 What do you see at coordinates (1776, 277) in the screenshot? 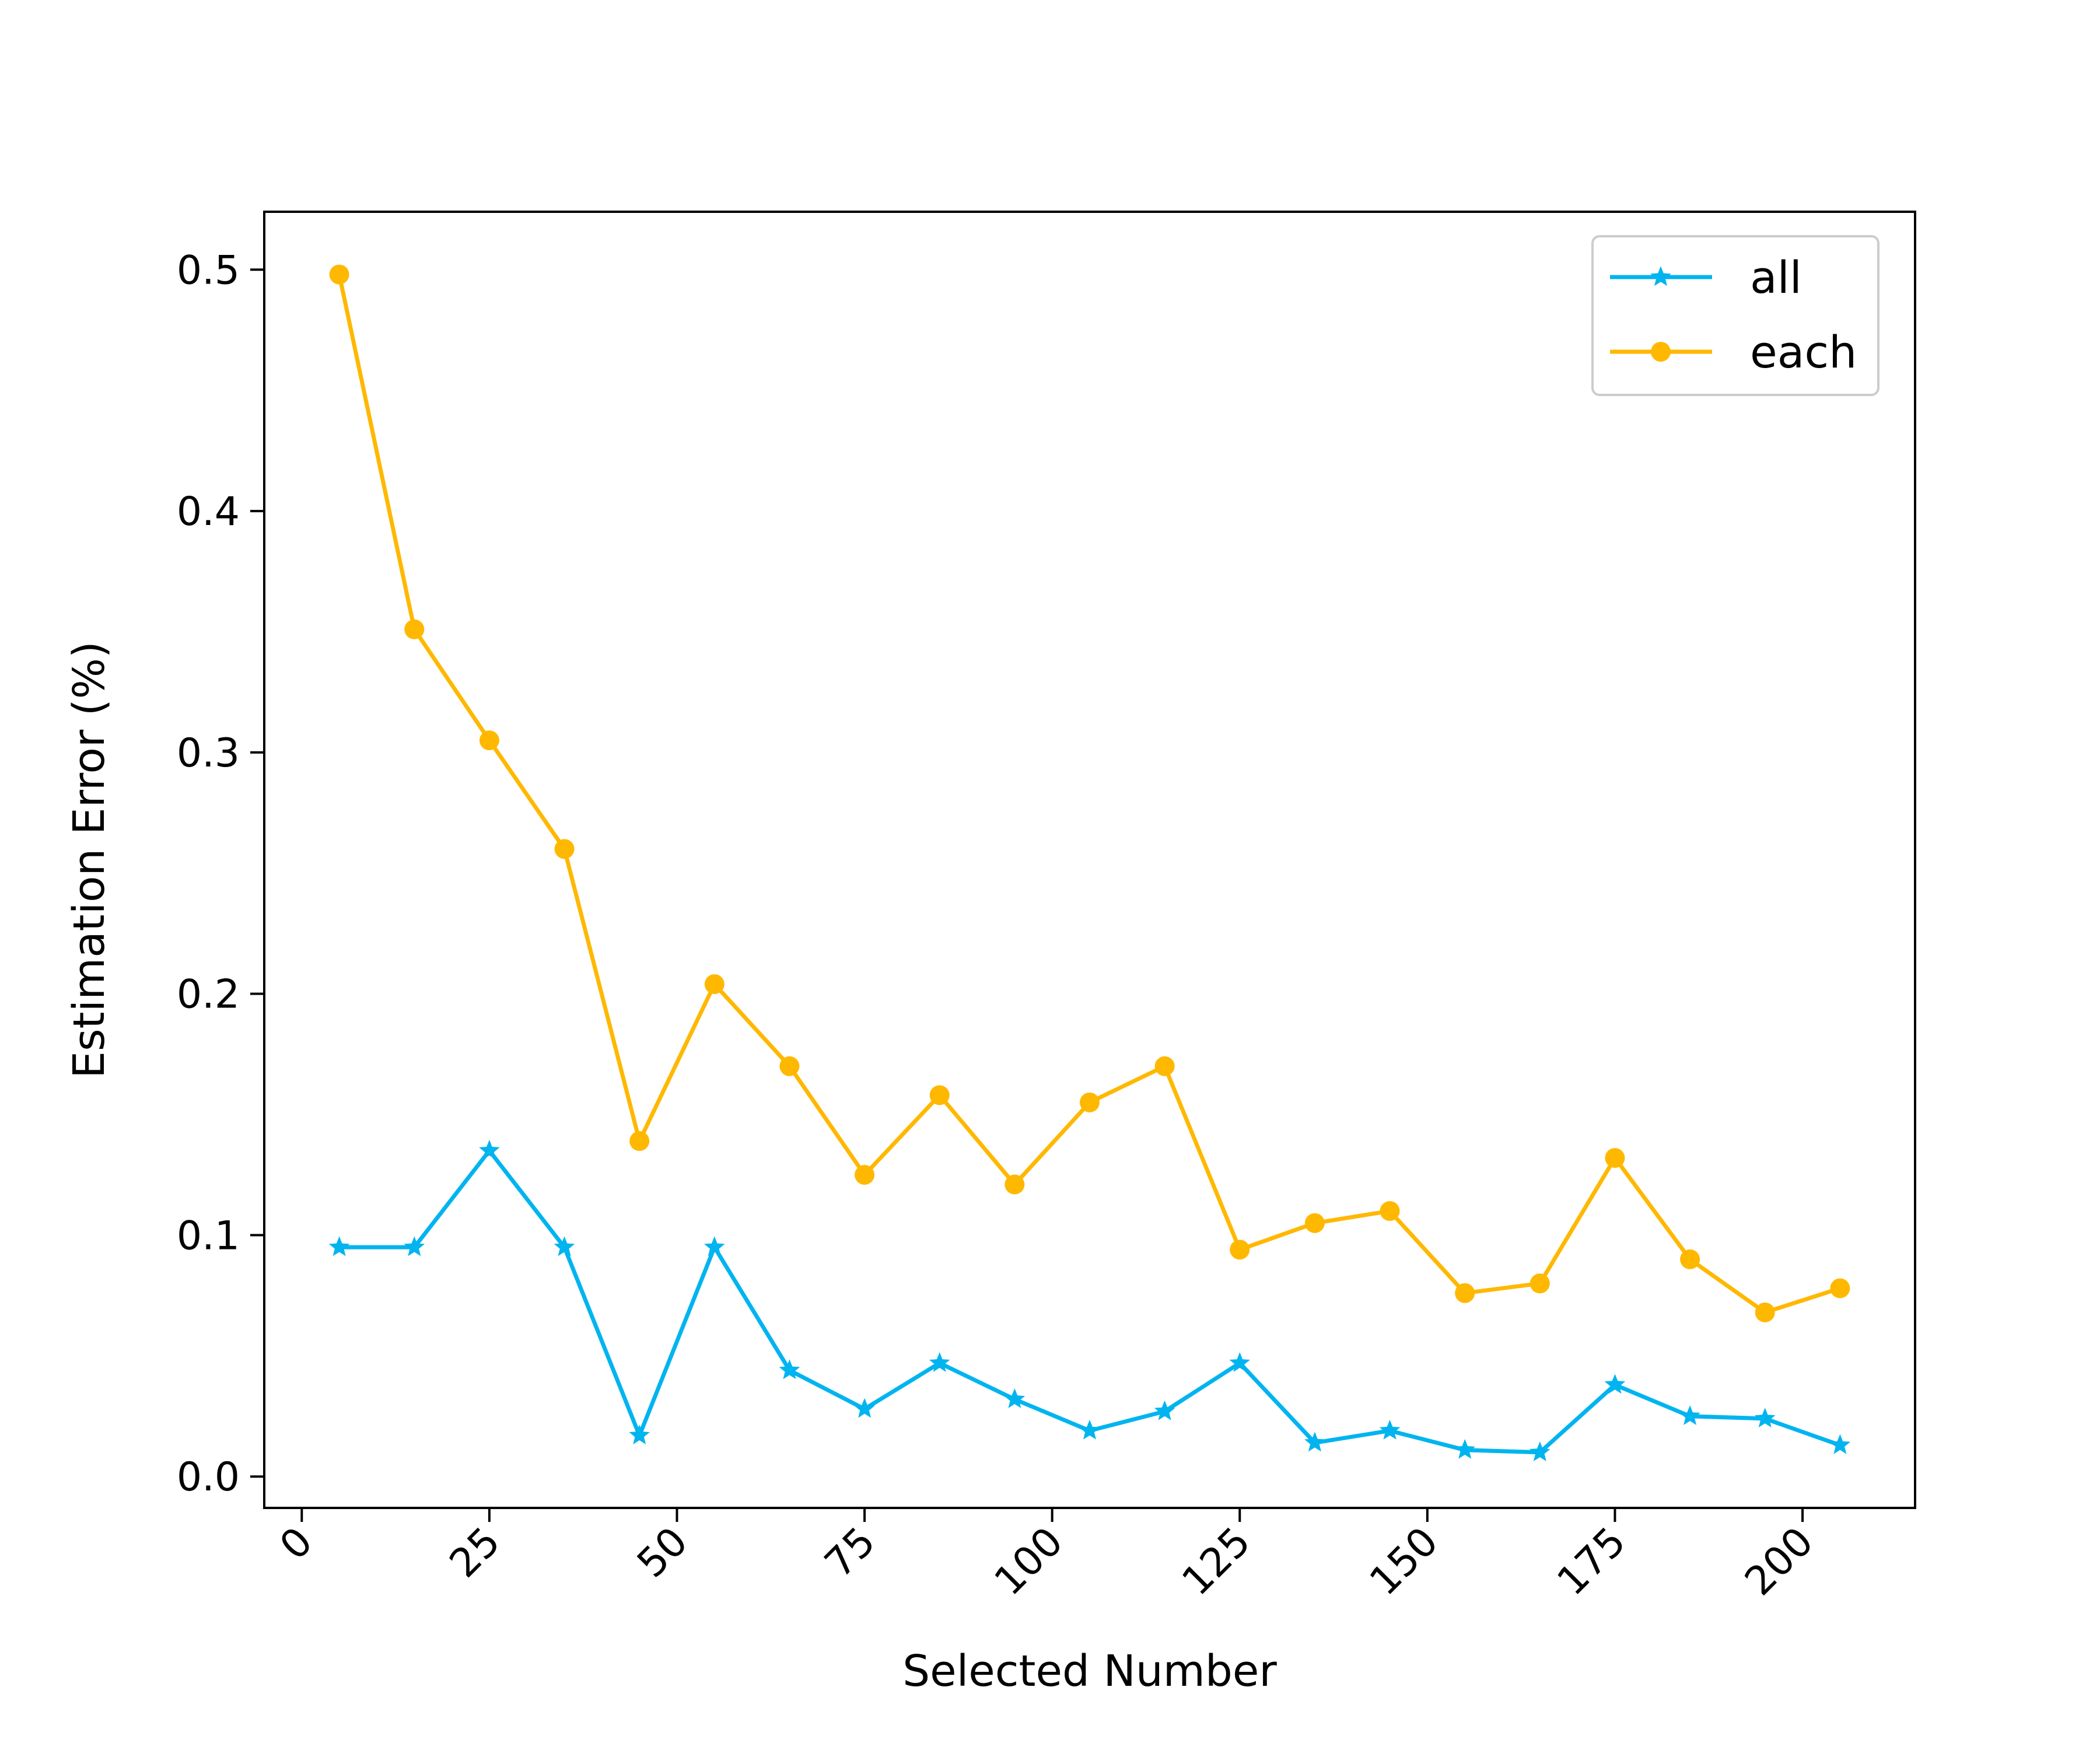
I see `legend-label: all` at bounding box center [1776, 277].